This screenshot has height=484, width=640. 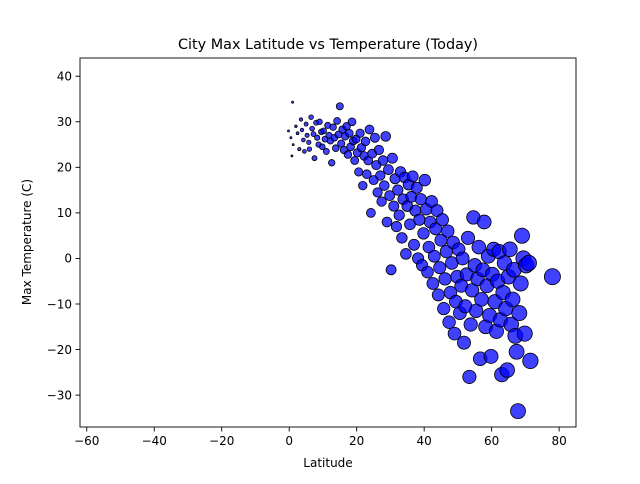 I want to click on y-tick-label: 20, so click(x=64, y=168).